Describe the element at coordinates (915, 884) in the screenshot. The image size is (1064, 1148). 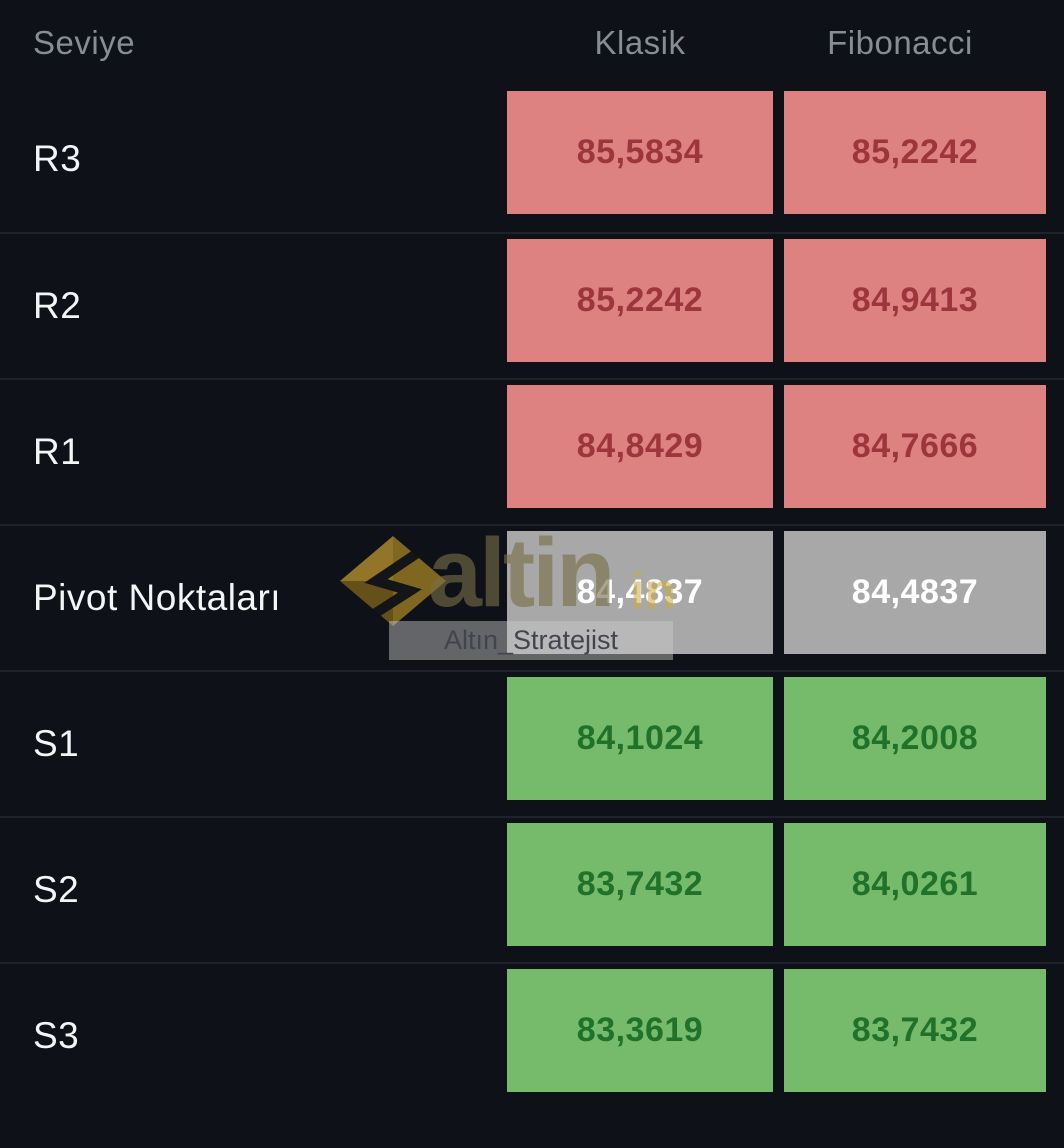
I see `fibonacci-value-cell: 84,0261` at that location.